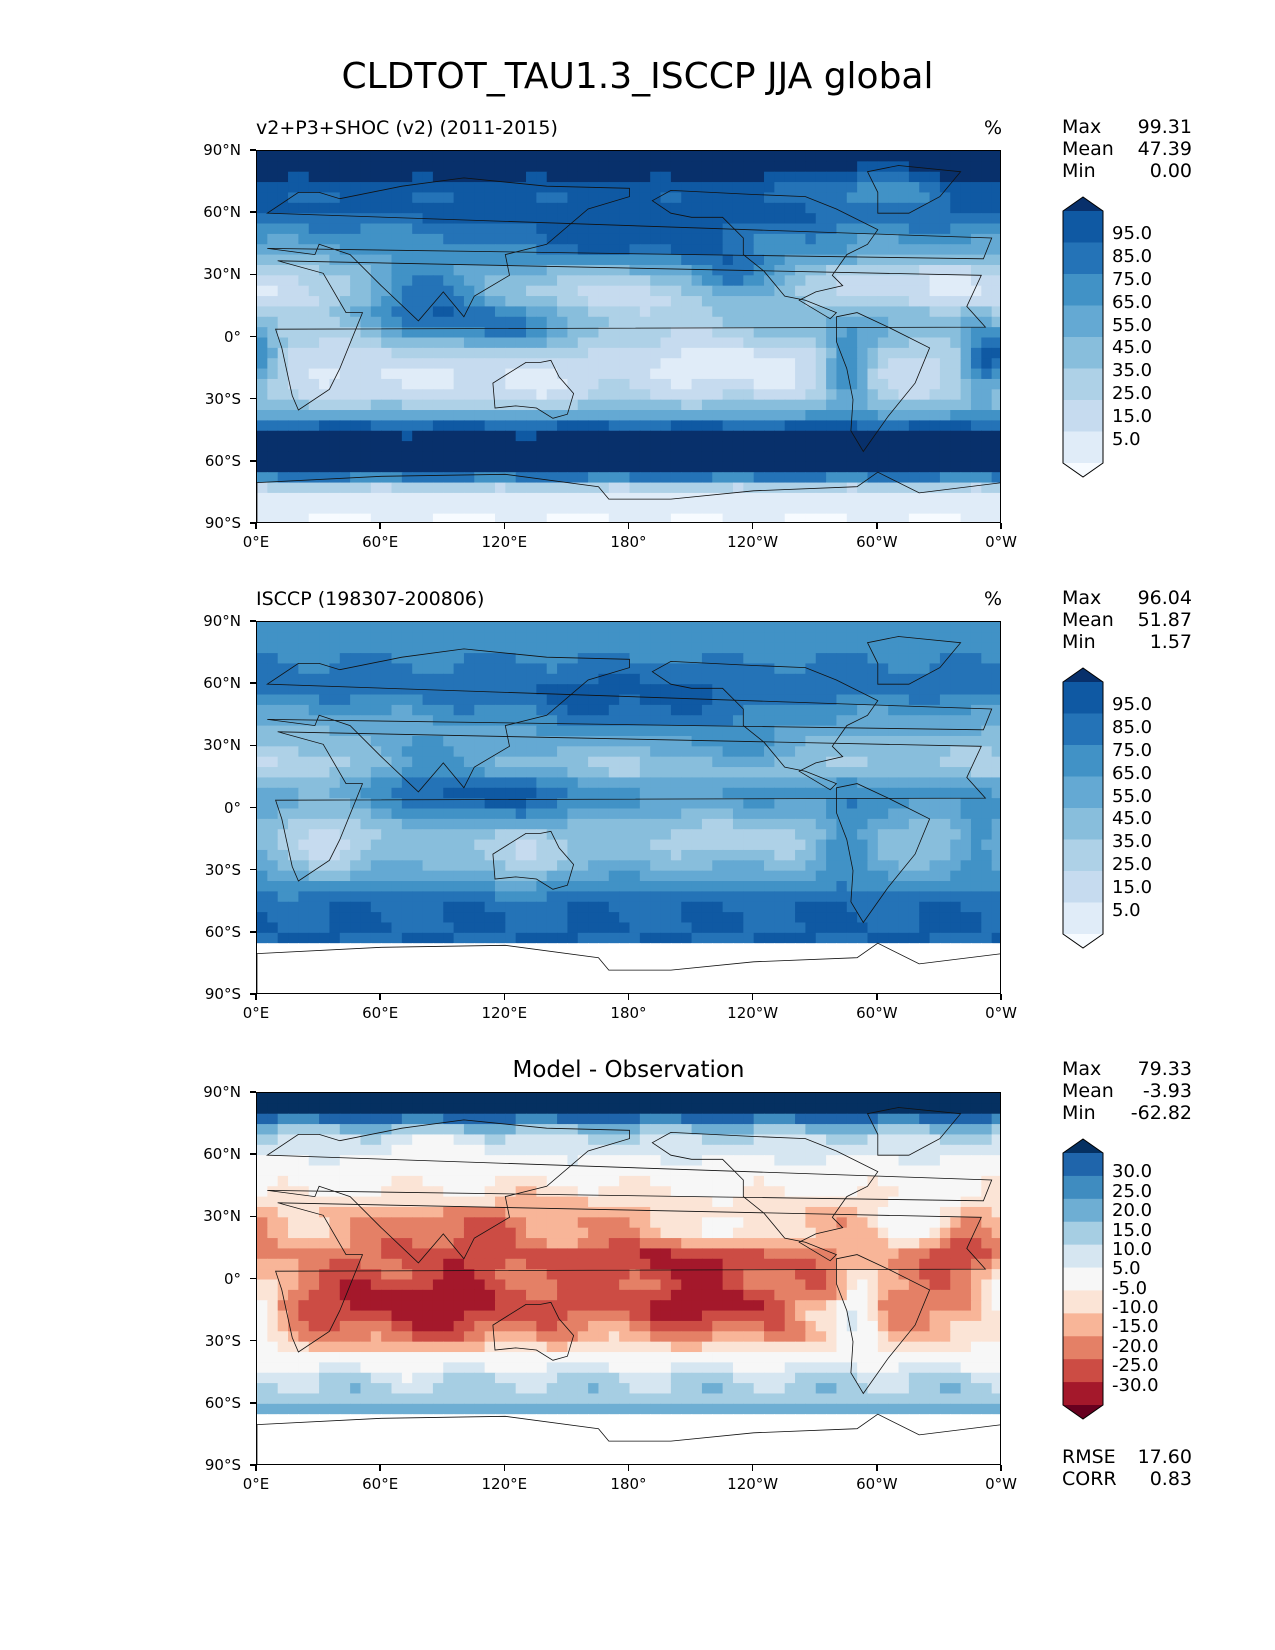  What do you see at coordinates (637, 76) in the screenshot?
I see `figure-title: CLDTOT_TAU1.3_ISCCP JJA global` at bounding box center [637, 76].